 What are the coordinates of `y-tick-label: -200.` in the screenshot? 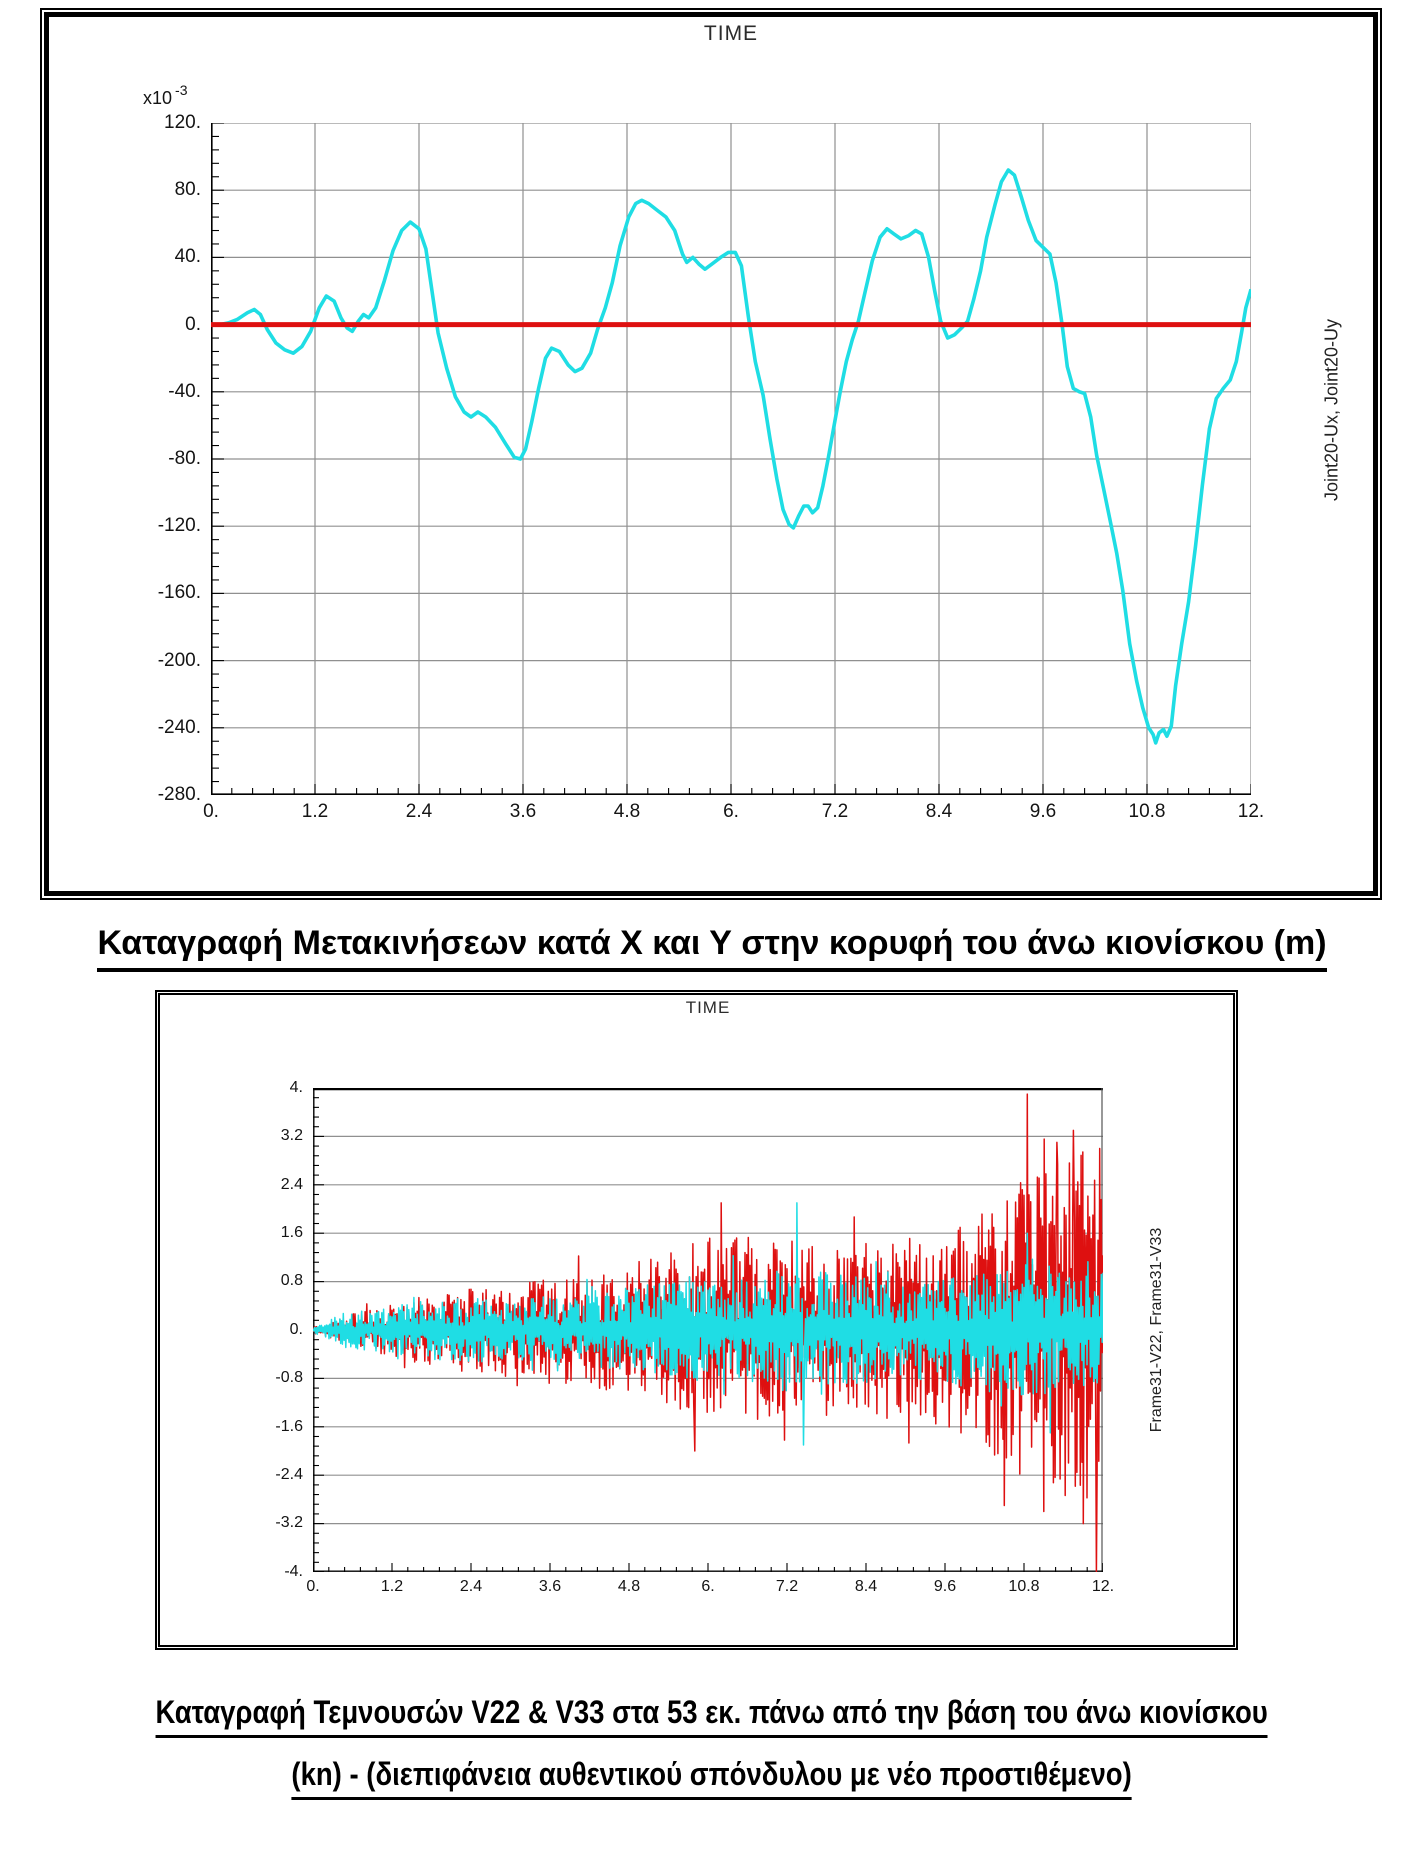 It's located at (179, 660).